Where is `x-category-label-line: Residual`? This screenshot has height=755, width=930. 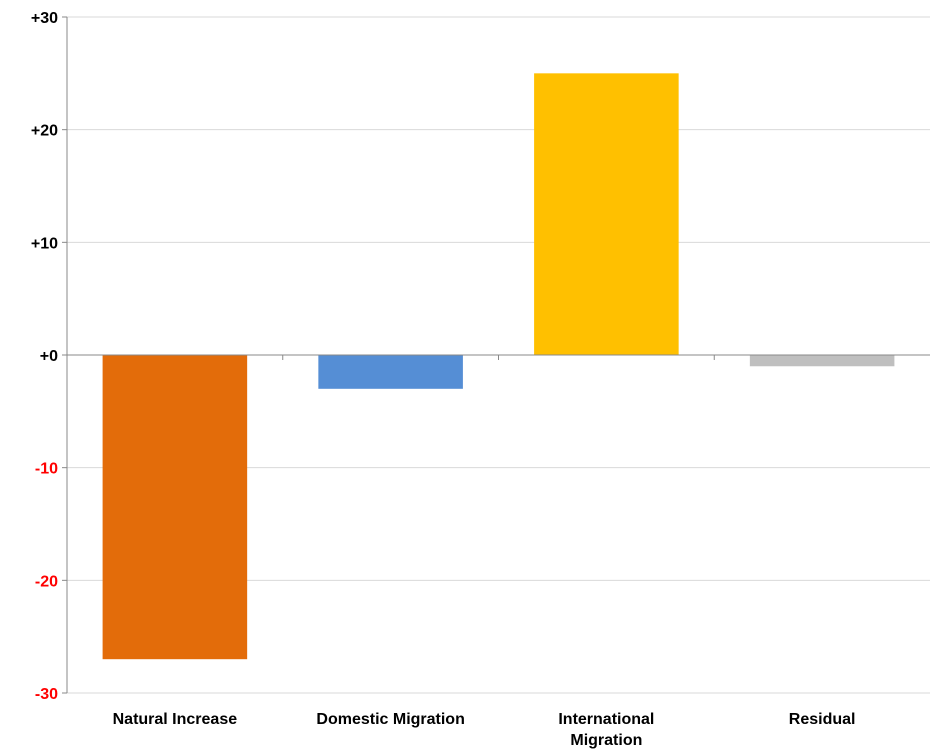
x-category-label-line: Residual is located at coordinates (822, 719).